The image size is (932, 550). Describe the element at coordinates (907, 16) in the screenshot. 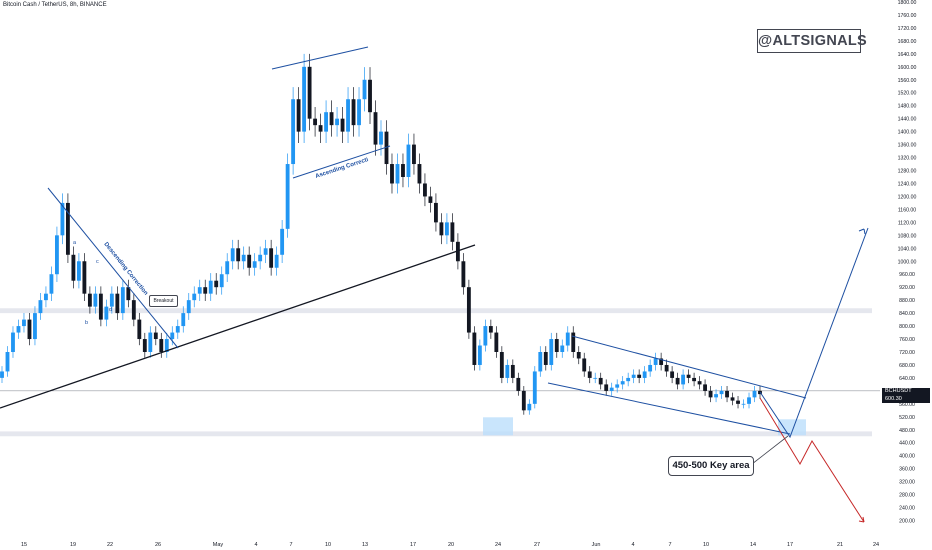

I see `y-tick-label: 1760.00` at that location.